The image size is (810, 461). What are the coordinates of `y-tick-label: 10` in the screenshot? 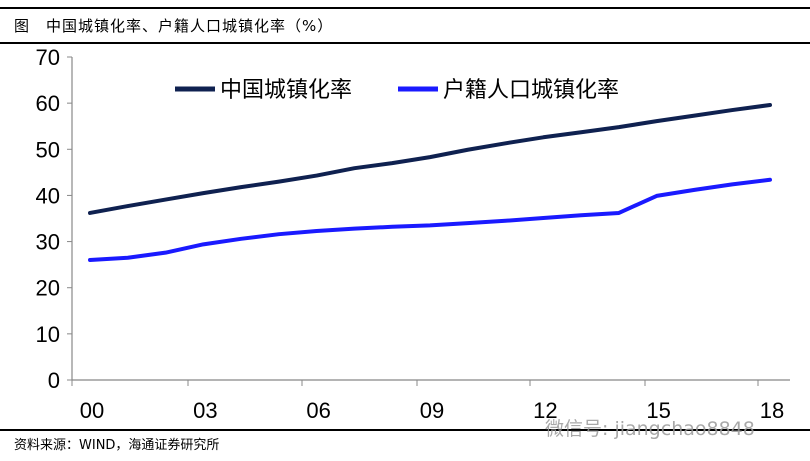 It's located at (48, 334).